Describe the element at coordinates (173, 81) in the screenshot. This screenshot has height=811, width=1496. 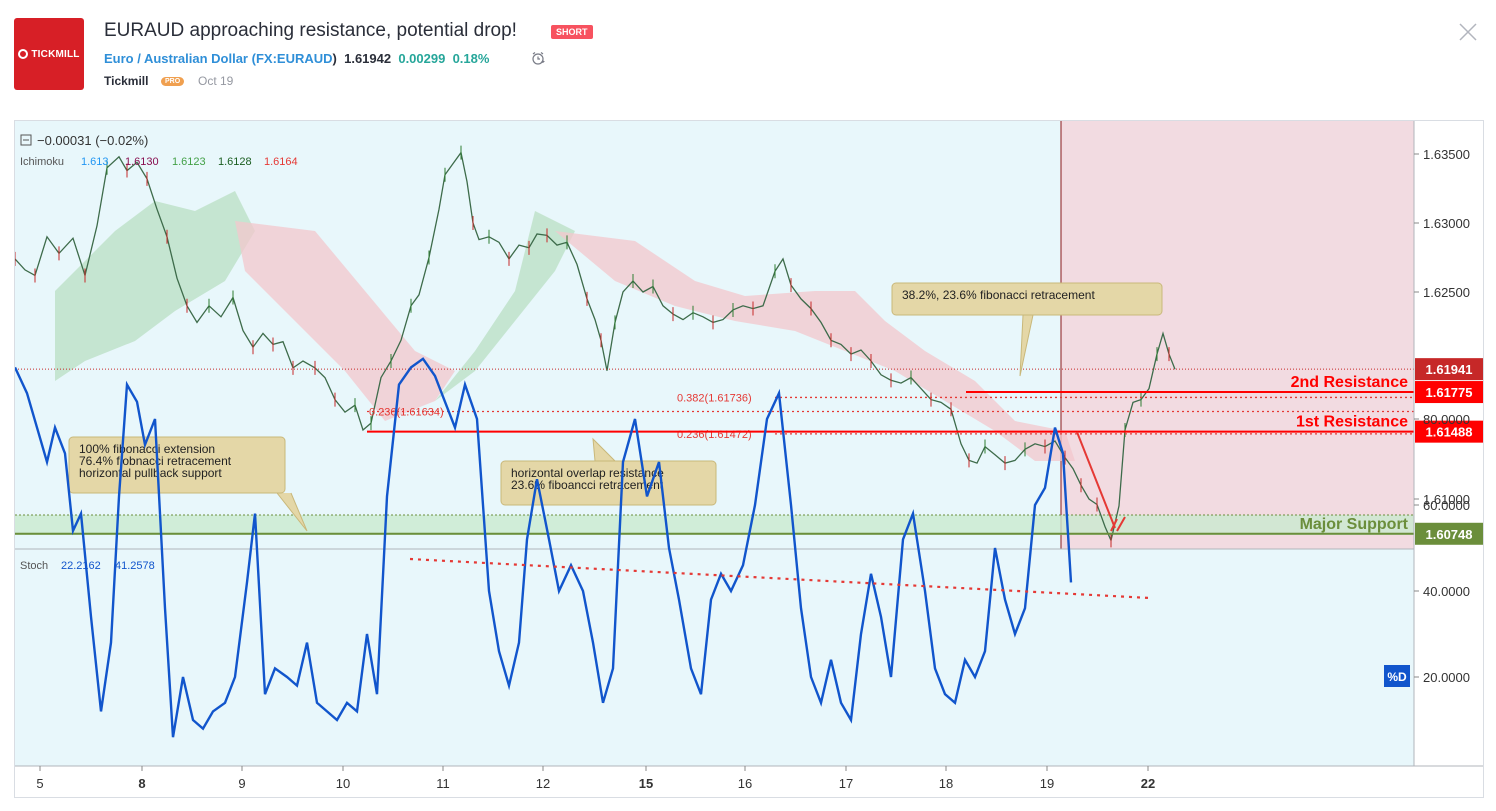
I see `pro-badge: PRO` at that location.